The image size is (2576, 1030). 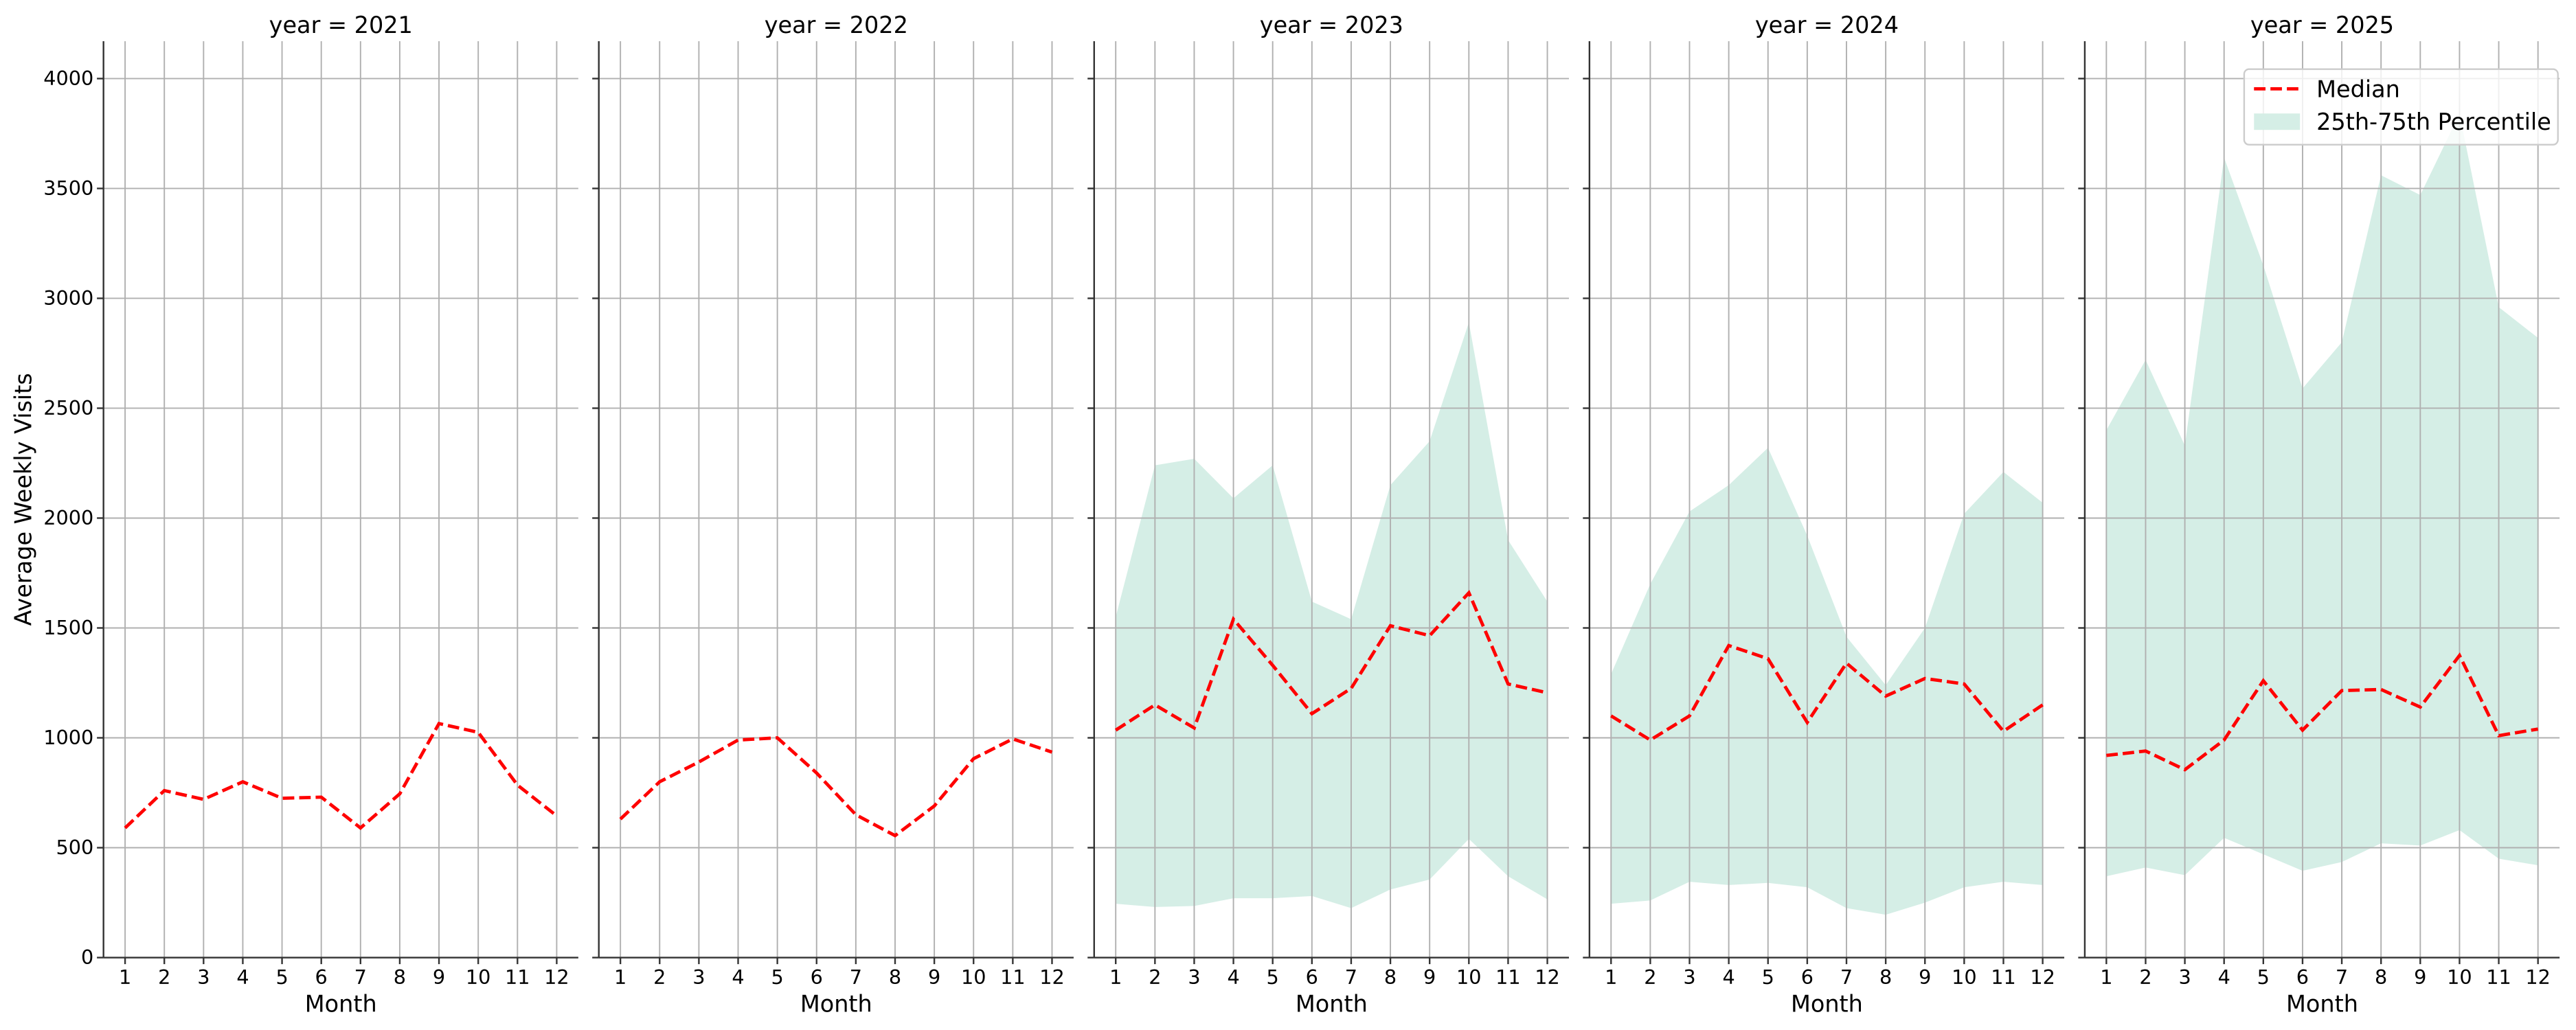 What do you see at coordinates (75, 847) in the screenshot?
I see `y-tick-label: 500` at bounding box center [75, 847].